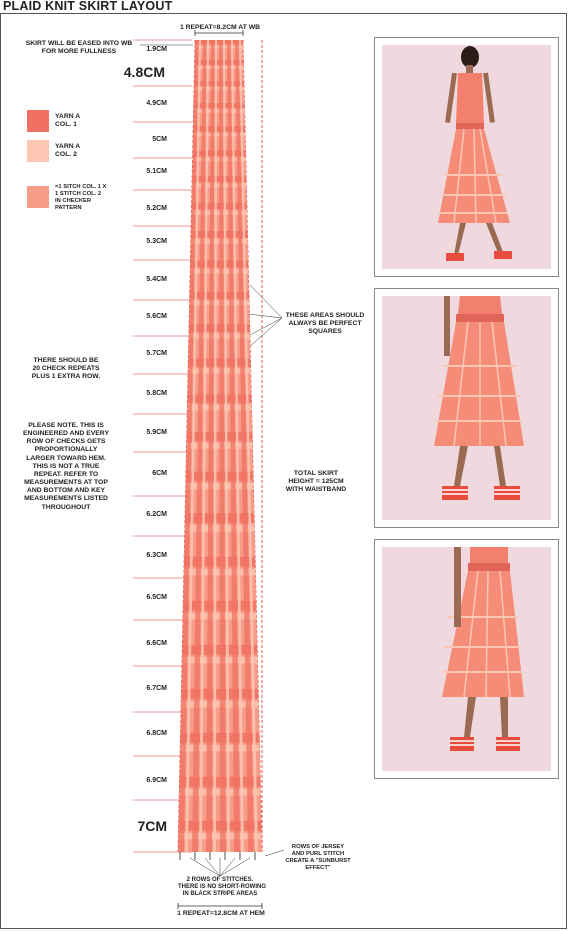 The height and width of the screenshot is (931, 569). Describe the element at coordinates (483, 649) in the screenshot. I see `model-back-illustration` at that location.